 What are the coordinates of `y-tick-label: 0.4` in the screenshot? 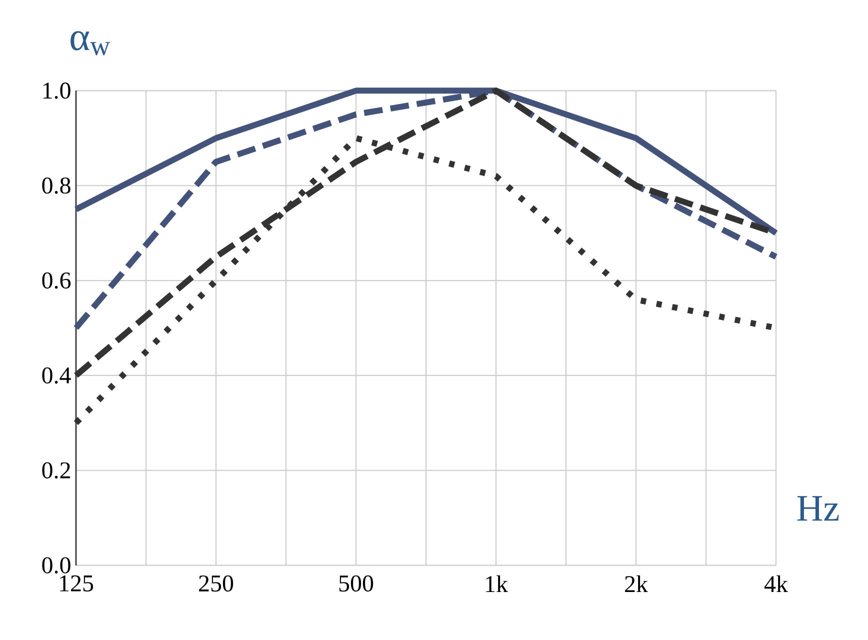 It's located at (56, 375).